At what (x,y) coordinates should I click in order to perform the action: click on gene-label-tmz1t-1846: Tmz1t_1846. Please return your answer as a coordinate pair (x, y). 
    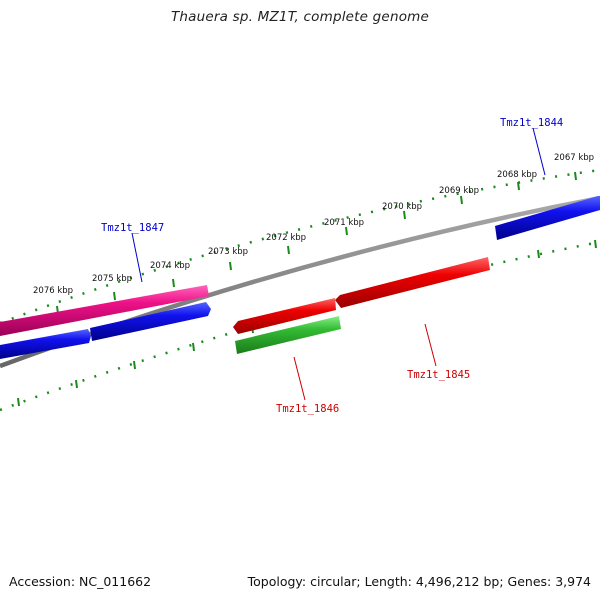
    Looking at the image, I should click on (307, 409).